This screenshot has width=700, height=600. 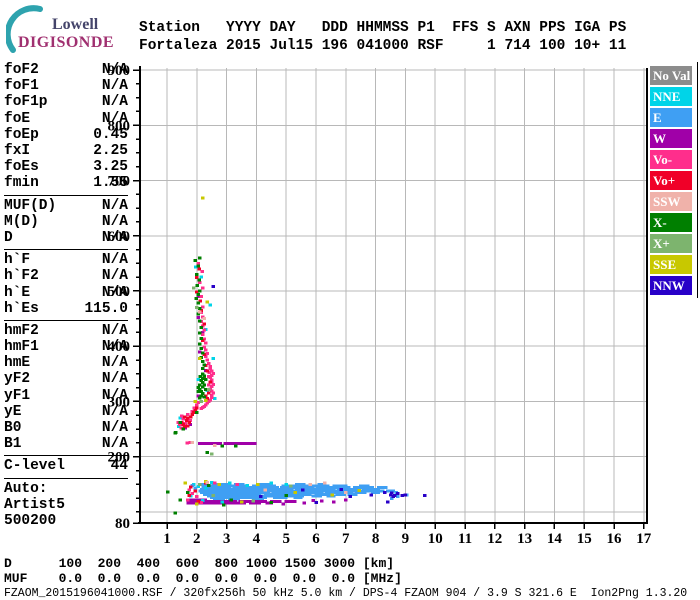 I want to click on legend-item-no-val: No Val, so click(x=671, y=75).